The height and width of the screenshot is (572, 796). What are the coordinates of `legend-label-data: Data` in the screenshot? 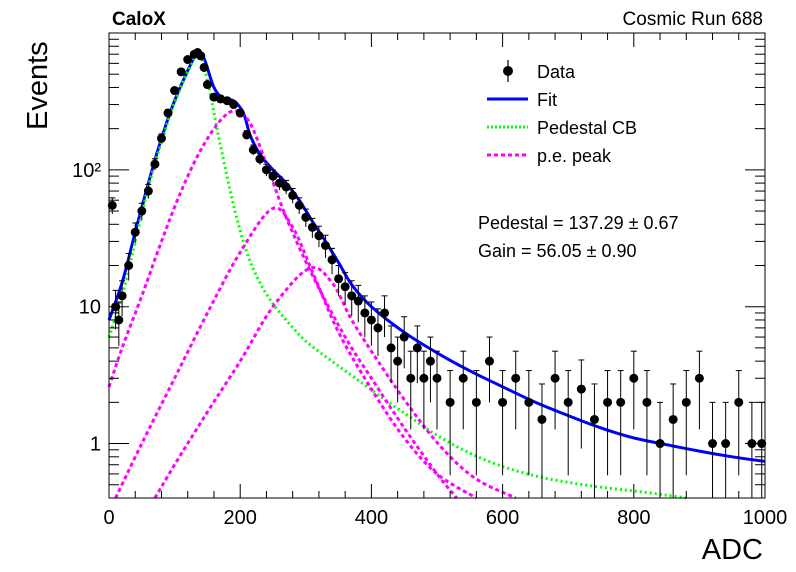 It's located at (556, 72).